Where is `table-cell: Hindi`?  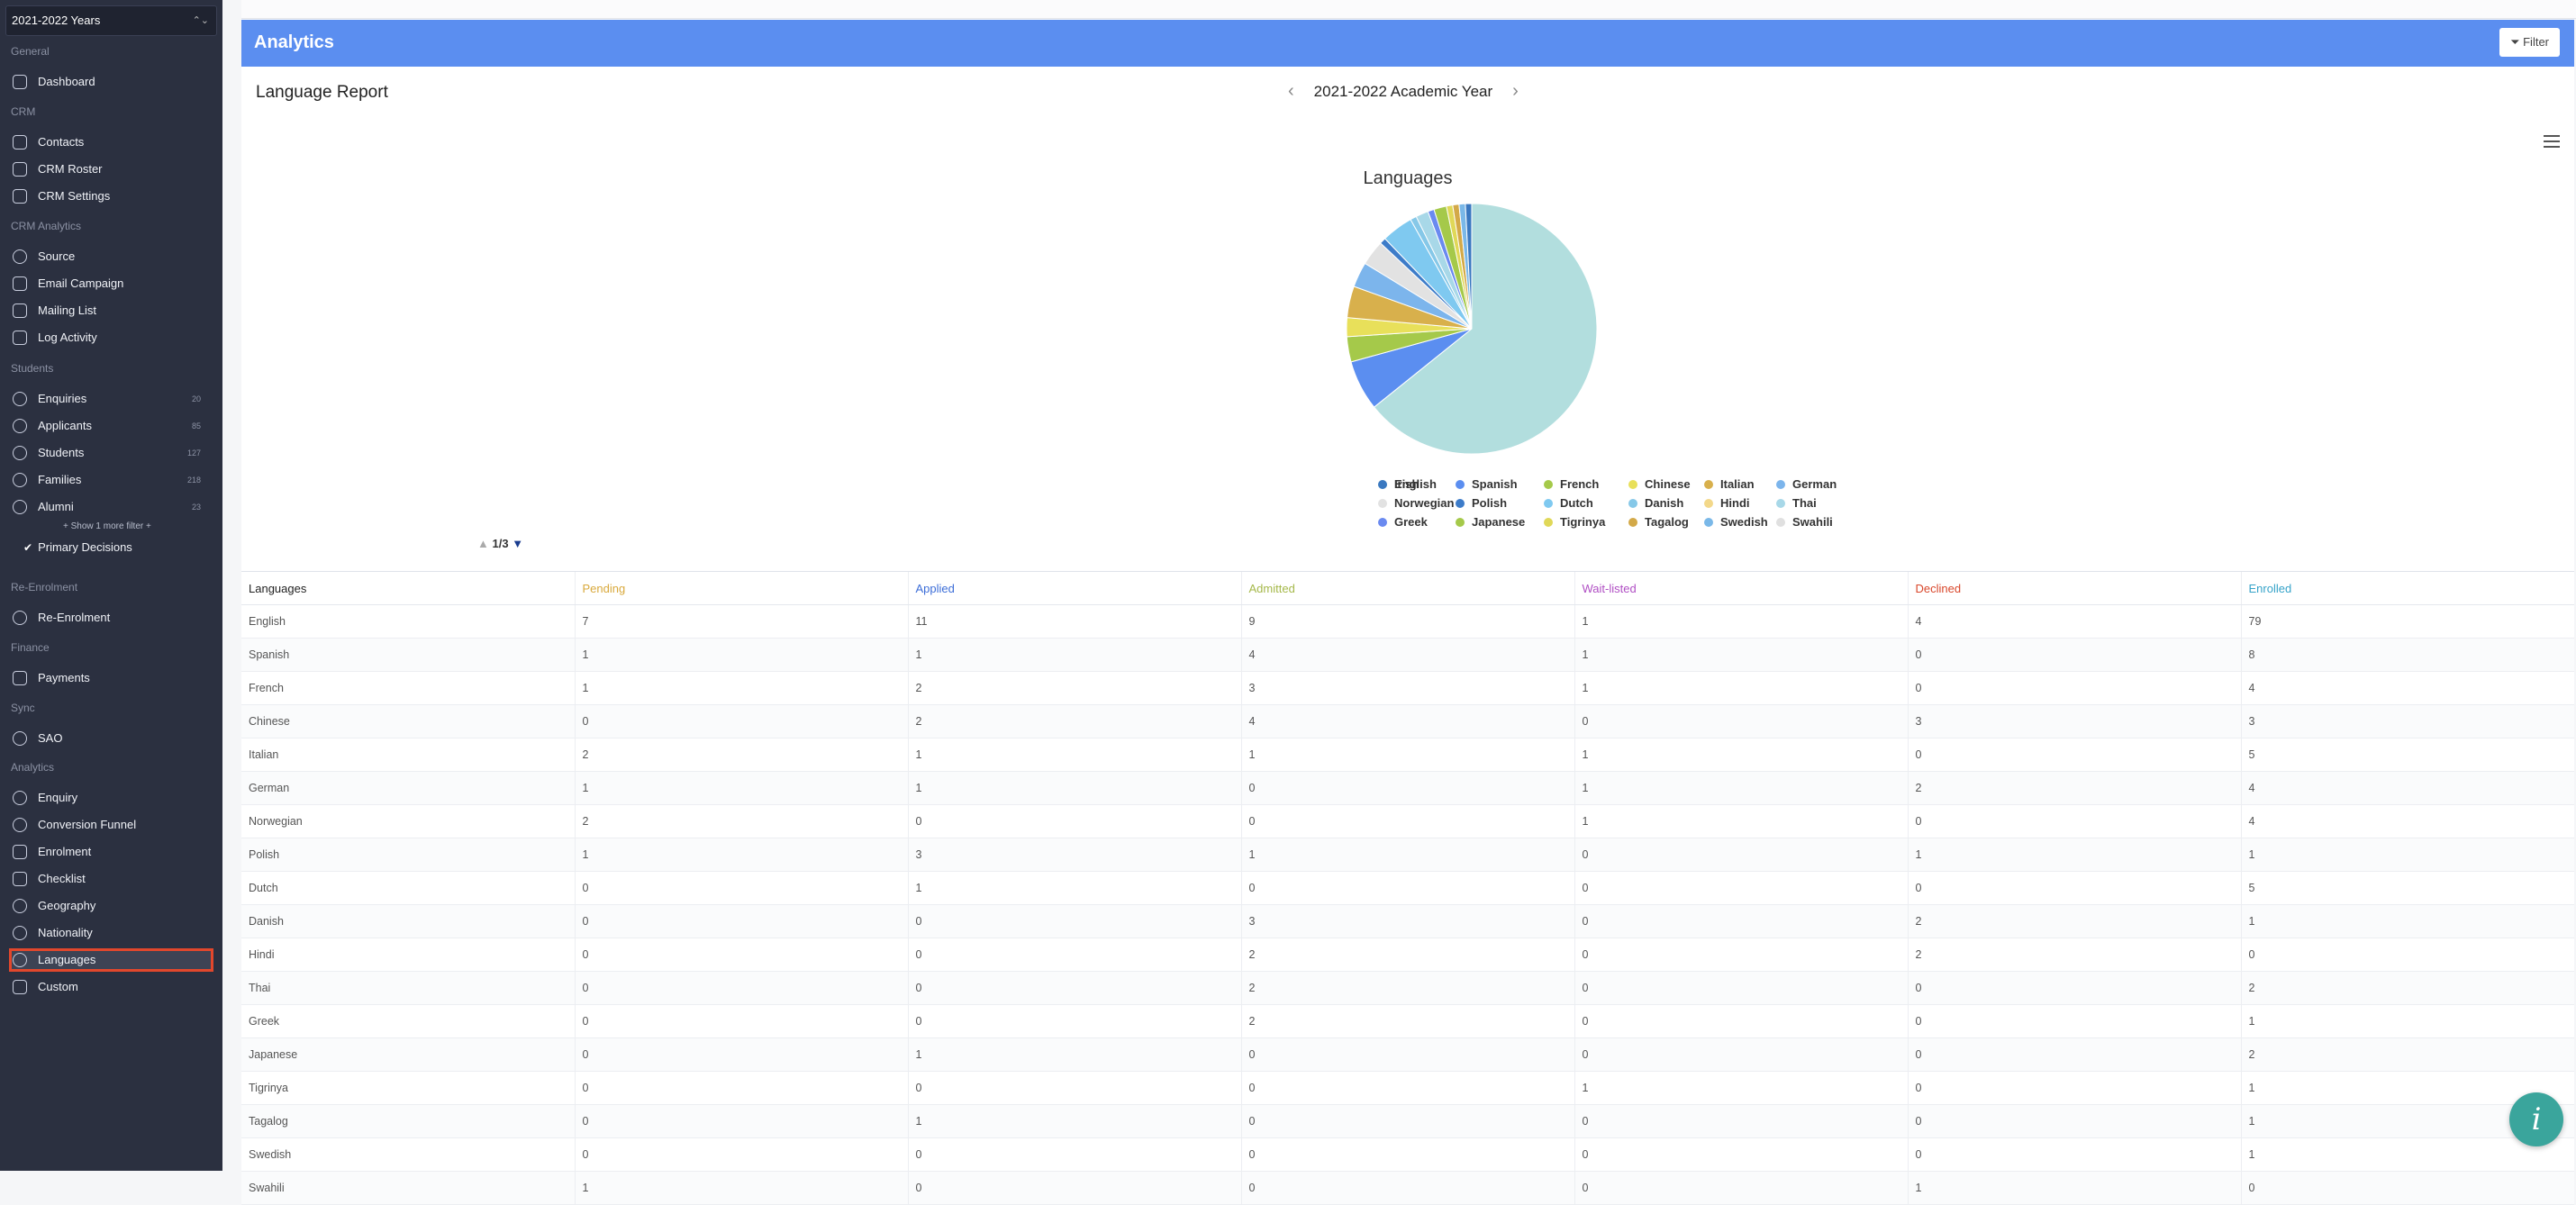
table-cell: Hindi is located at coordinates (408, 955).